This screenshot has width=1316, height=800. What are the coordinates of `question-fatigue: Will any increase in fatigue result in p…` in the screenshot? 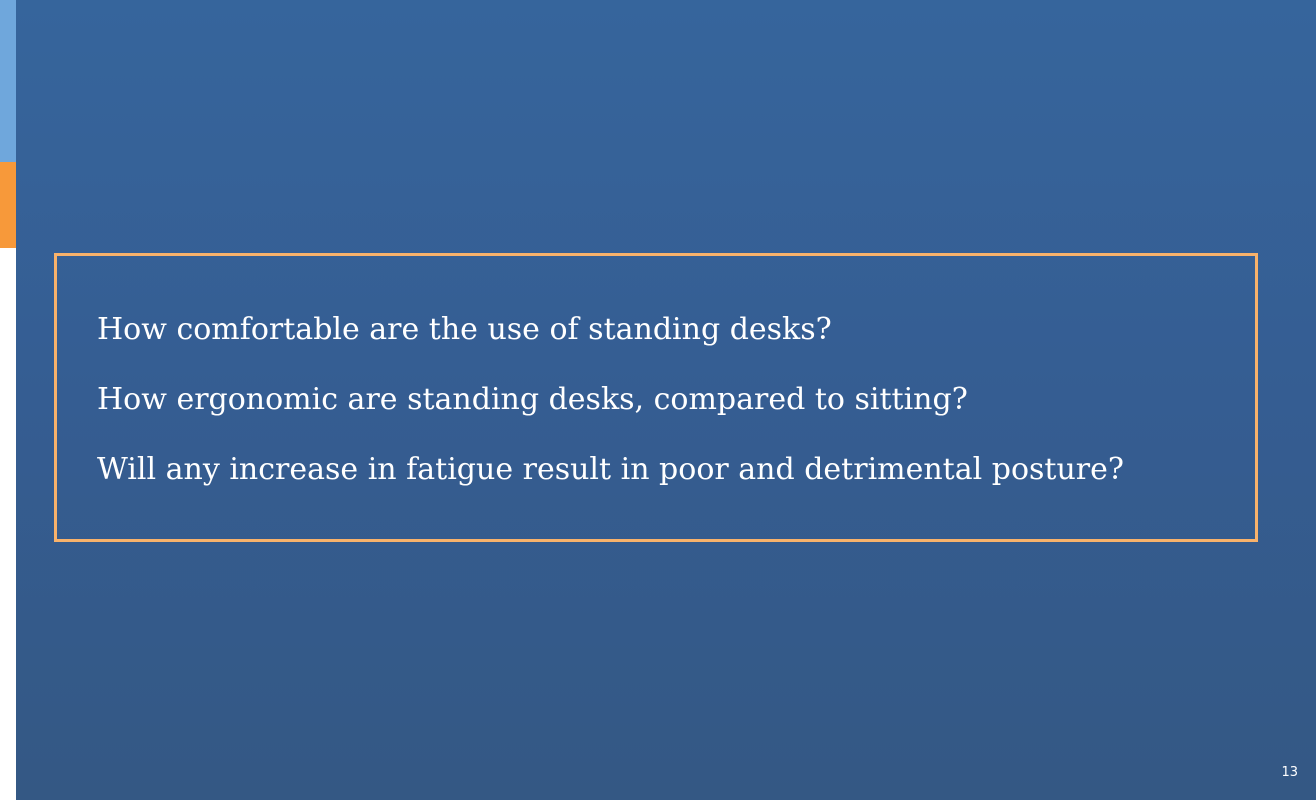 It's located at (610, 469).